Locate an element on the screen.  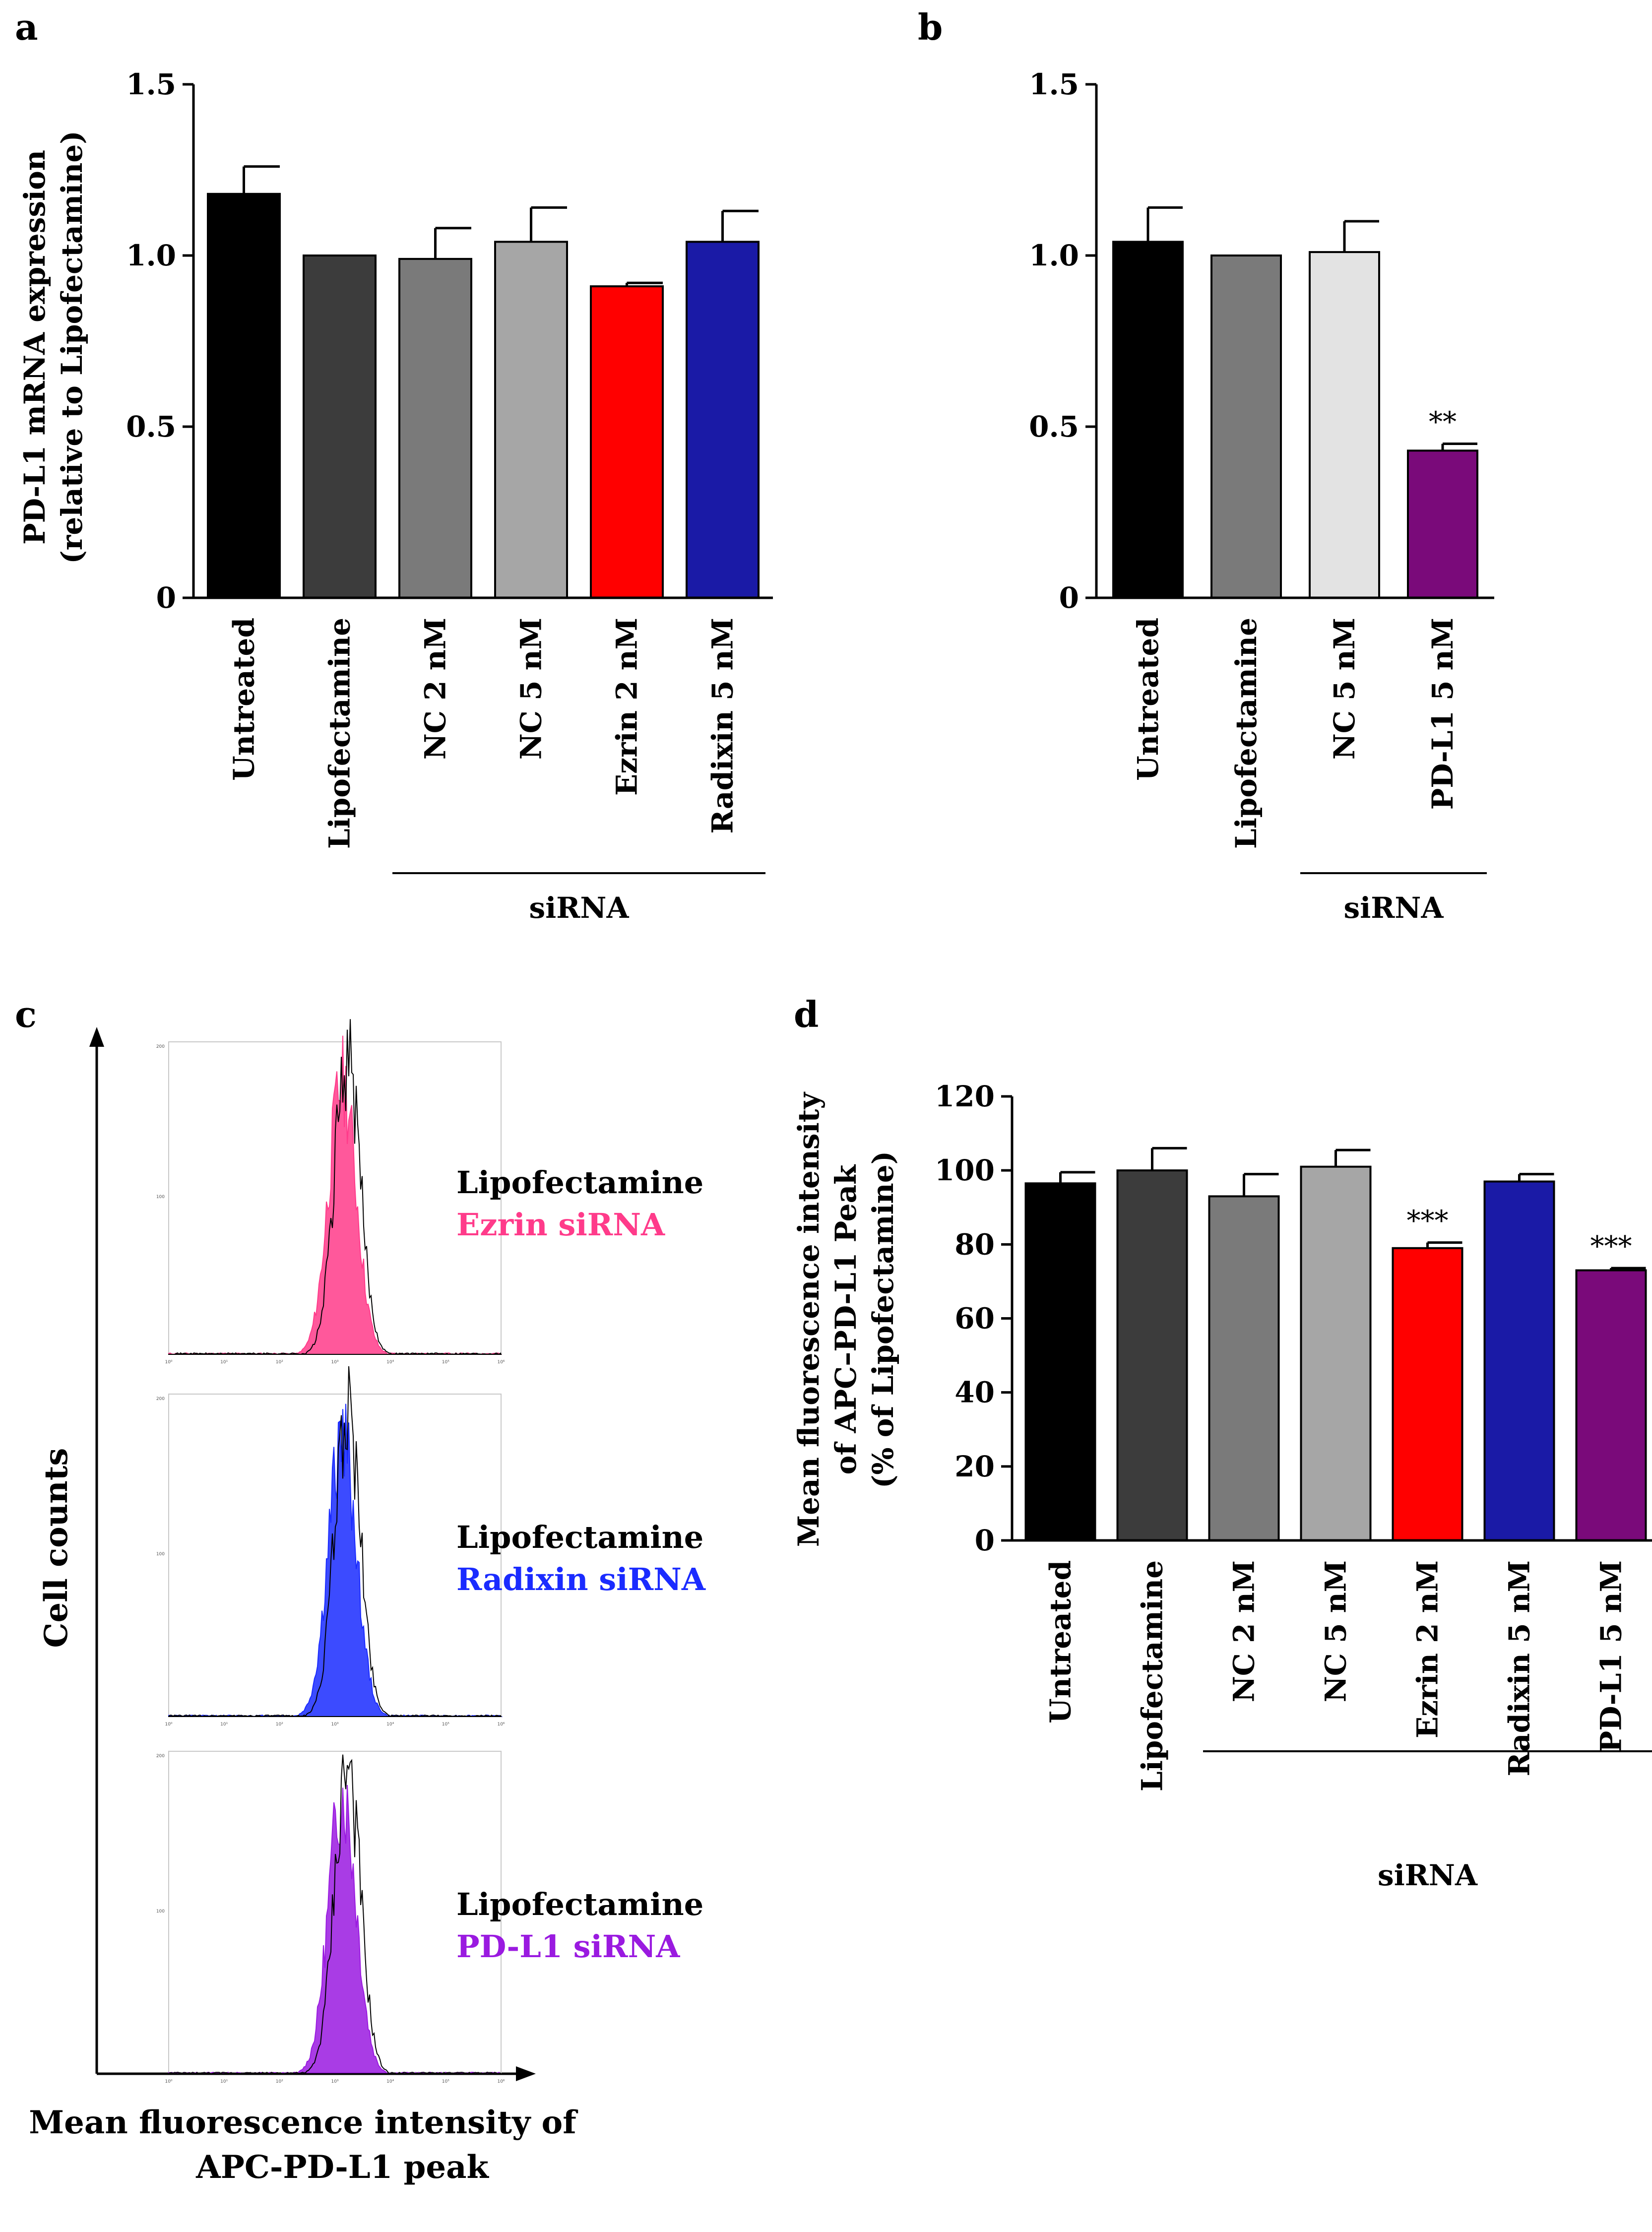
panel-label-d: d is located at coordinates (806, 1014).